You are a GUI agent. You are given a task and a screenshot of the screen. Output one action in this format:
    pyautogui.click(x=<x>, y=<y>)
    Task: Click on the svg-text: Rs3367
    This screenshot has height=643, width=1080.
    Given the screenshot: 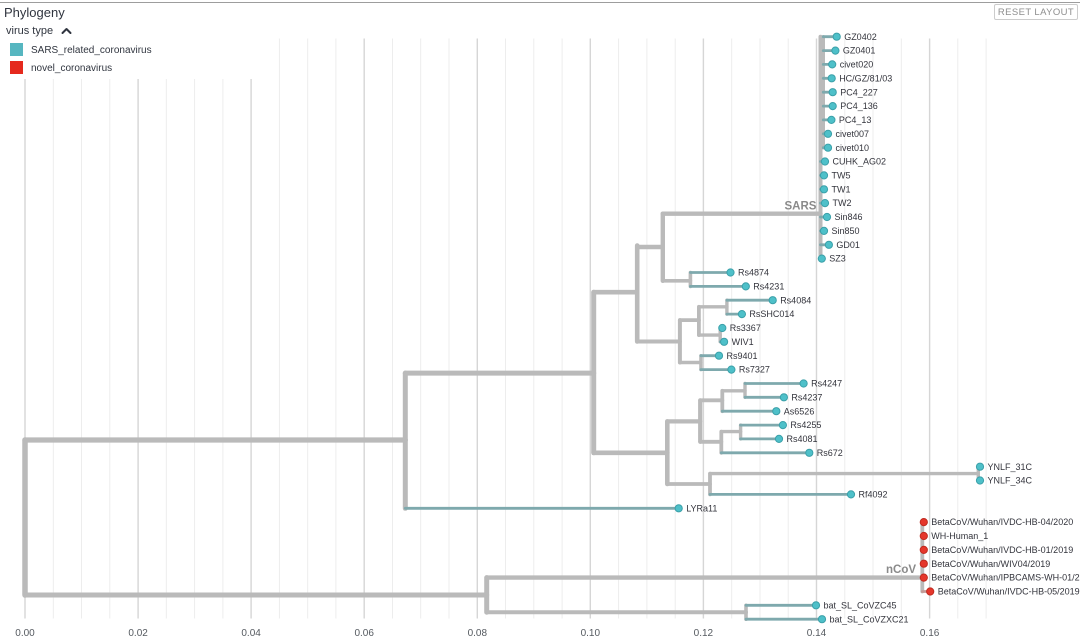 What is the action you would take?
    pyautogui.click(x=745, y=328)
    